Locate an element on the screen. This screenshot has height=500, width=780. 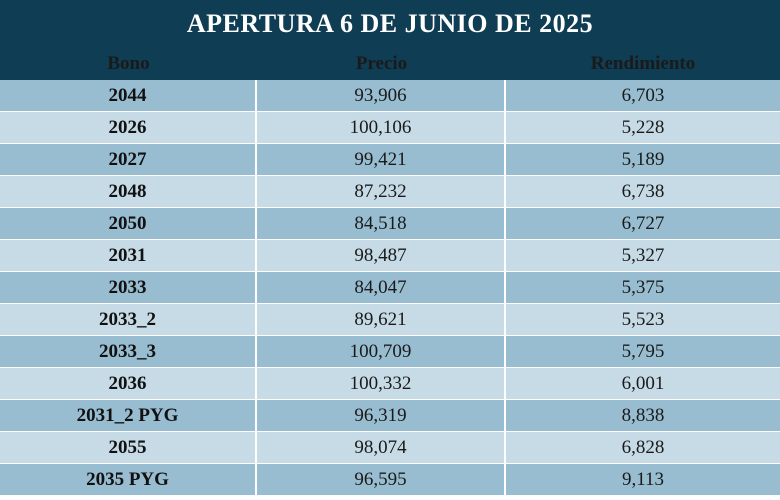
cell-bono: 2055 is located at coordinates (128, 447).